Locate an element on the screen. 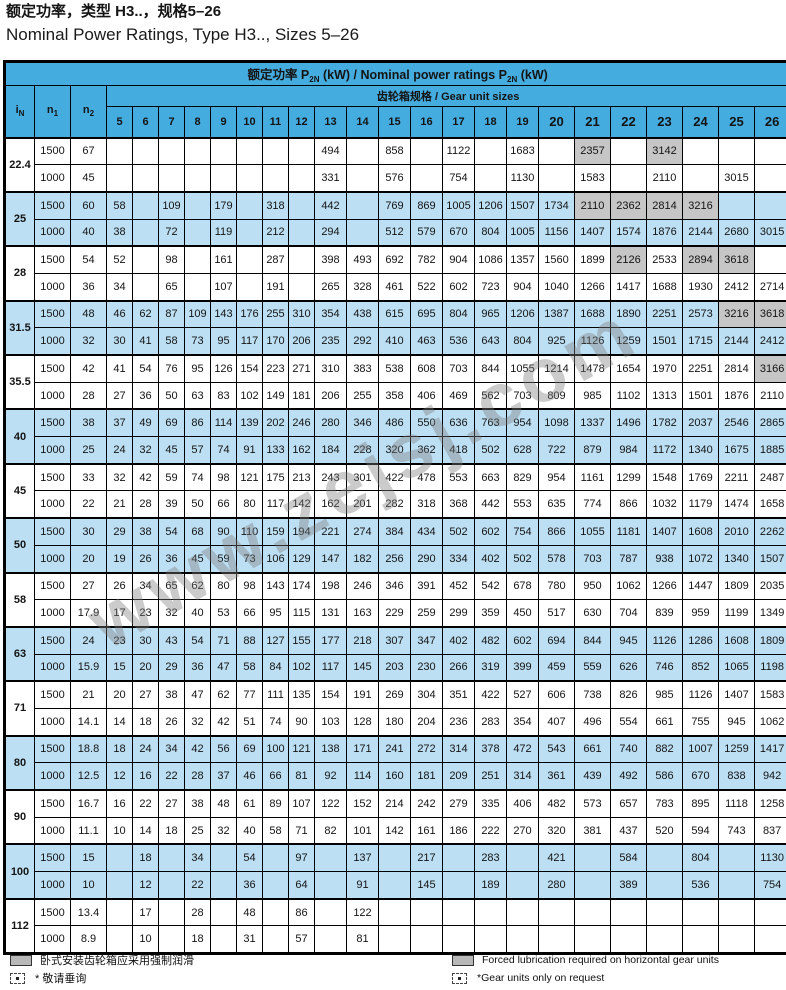  power-cell: 88 is located at coordinates (249, 640).